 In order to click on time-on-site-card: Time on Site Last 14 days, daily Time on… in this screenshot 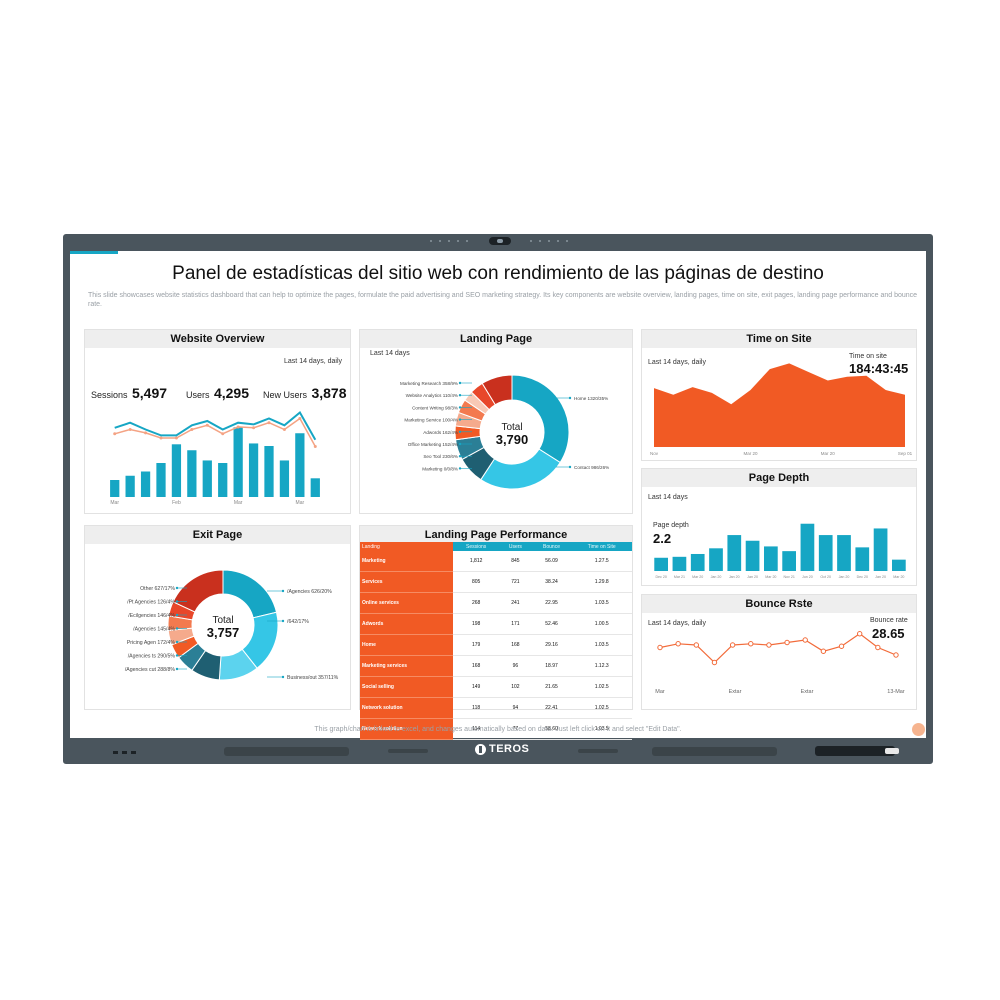, I will do `click(779, 395)`.